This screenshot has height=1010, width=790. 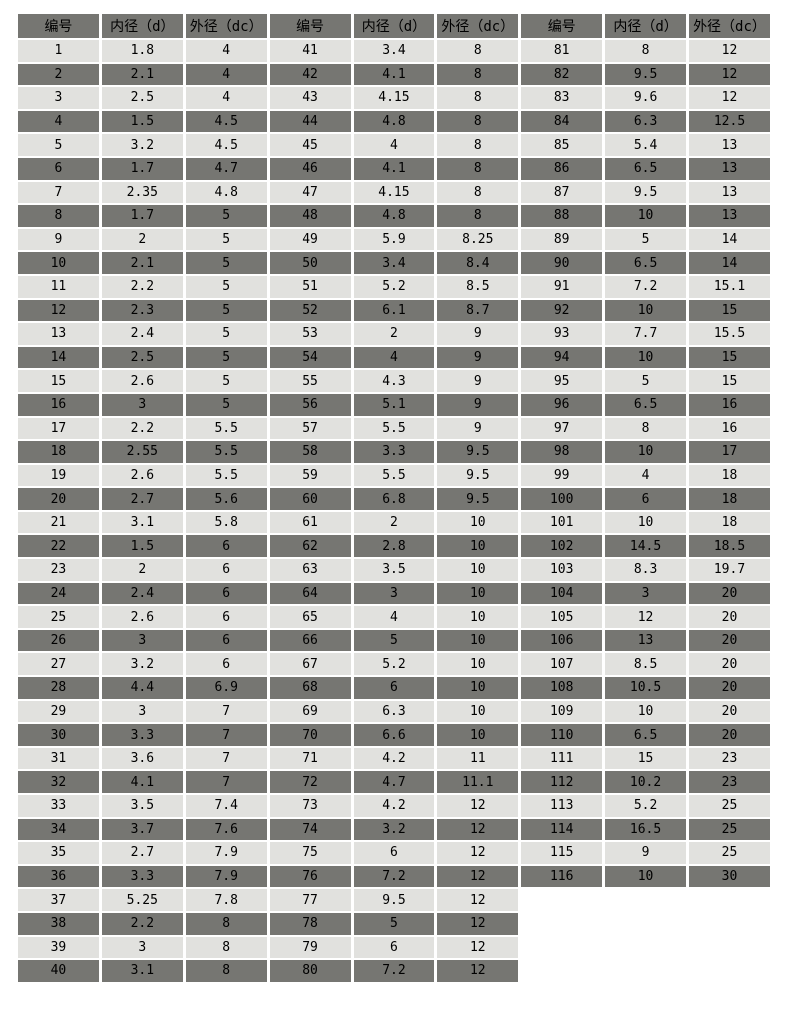 What do you see at coordinates (58, 923) in the screenshot?
I see `cell-number: 38` at bounding box center [58, 923].